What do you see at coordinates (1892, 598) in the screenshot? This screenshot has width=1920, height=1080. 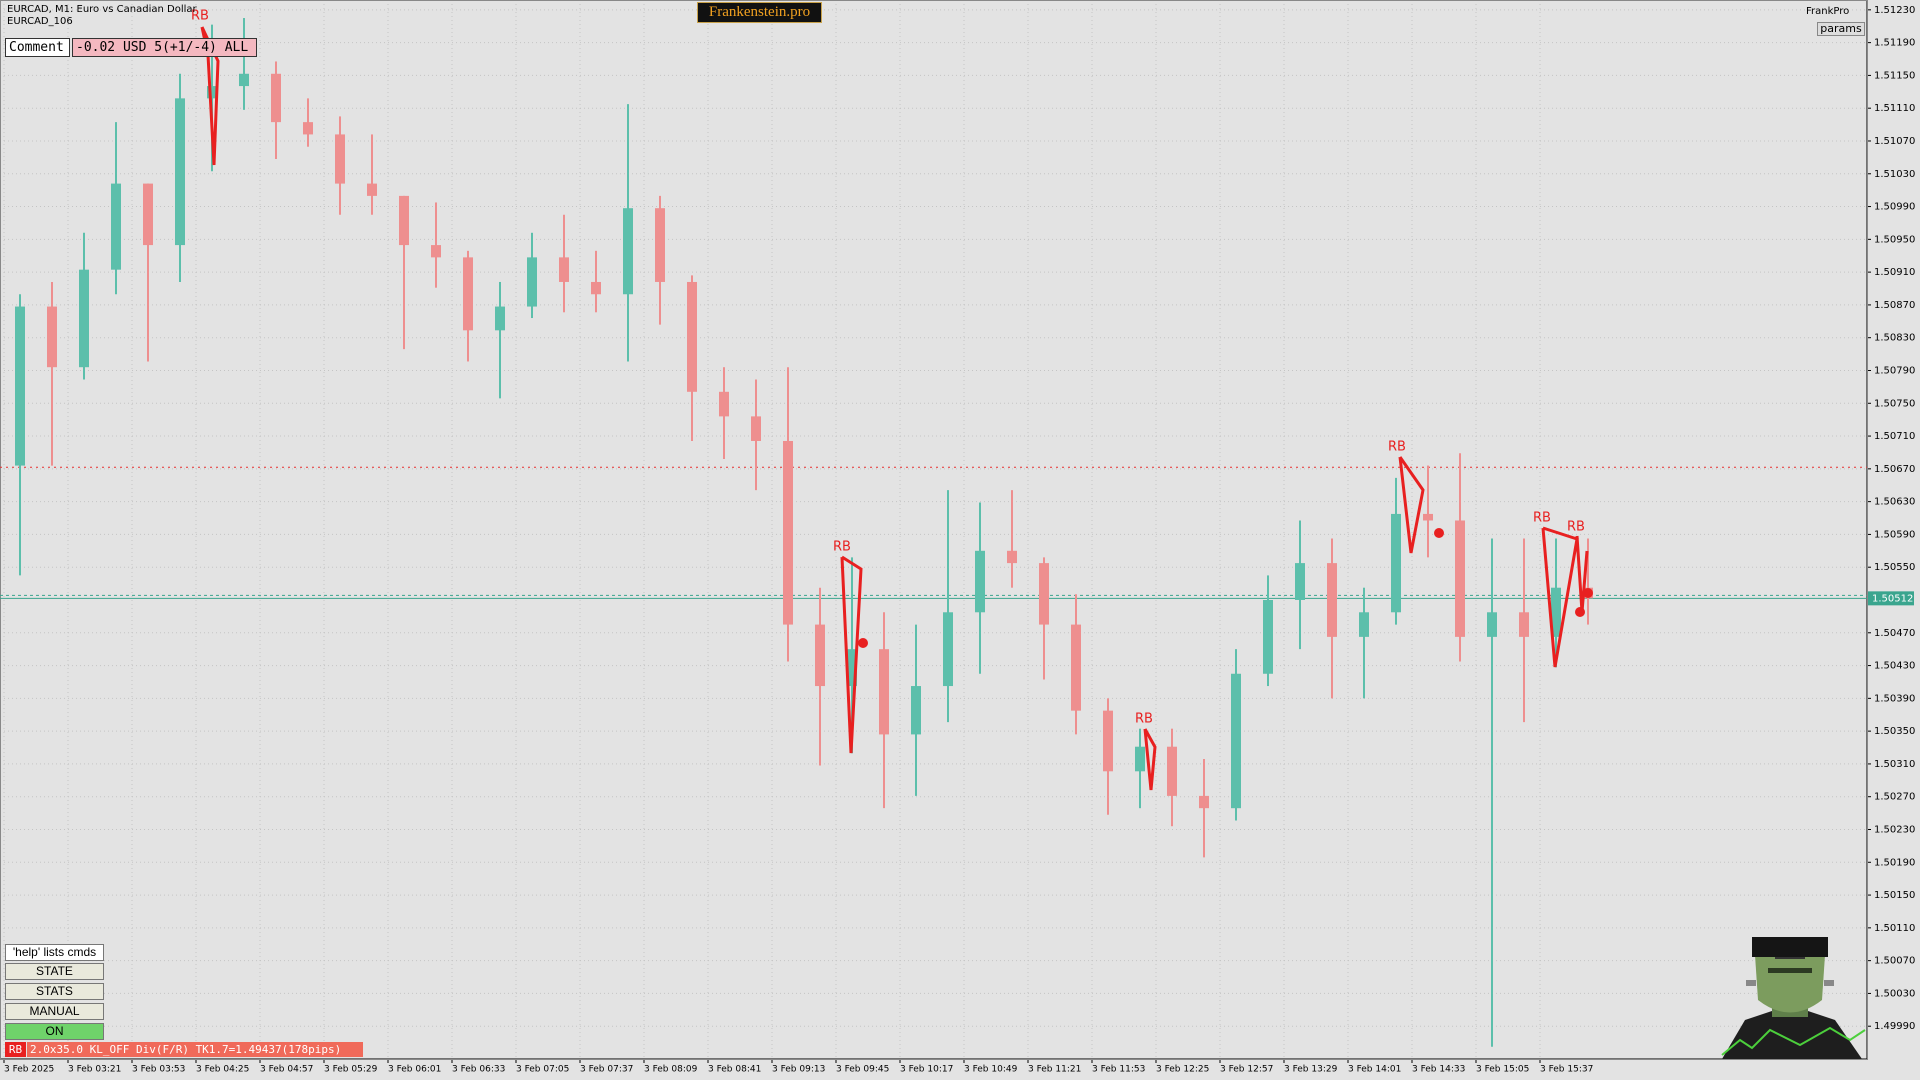 I see `price-label: 1.50512` at bounding box center [1892, 598].